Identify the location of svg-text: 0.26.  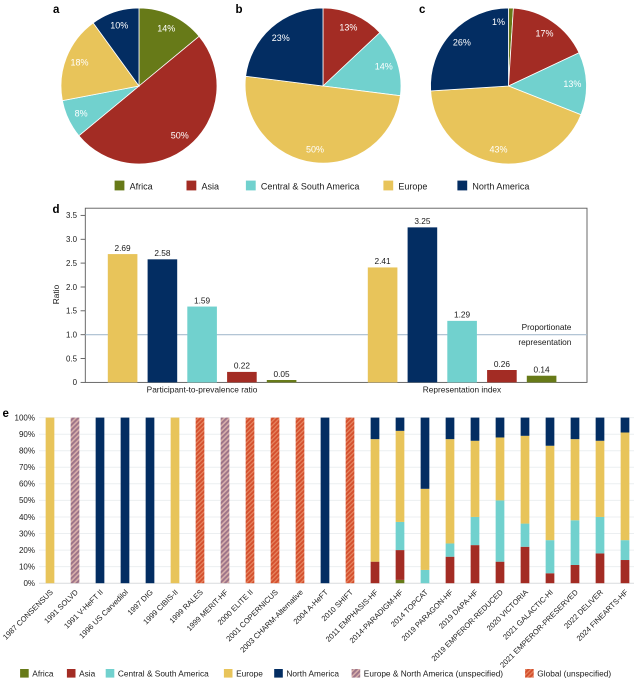
(502, 364).